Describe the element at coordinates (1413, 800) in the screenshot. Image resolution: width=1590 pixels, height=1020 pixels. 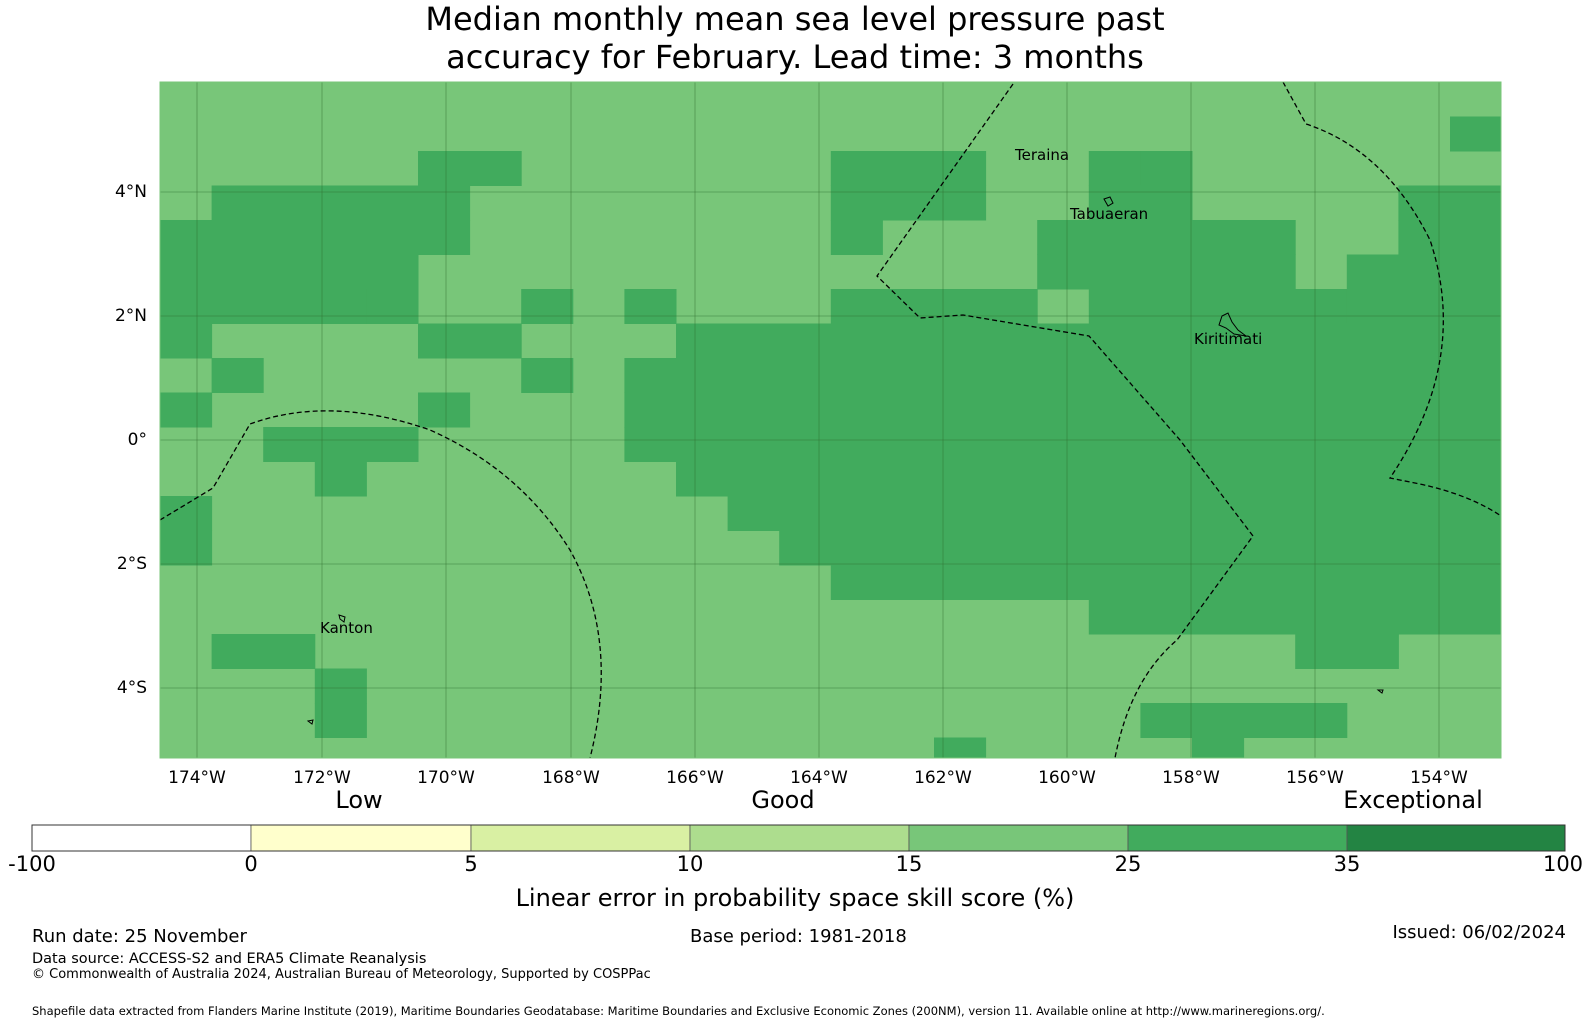
I see `colorbar-category-exceptional: Exceptional` at that location.